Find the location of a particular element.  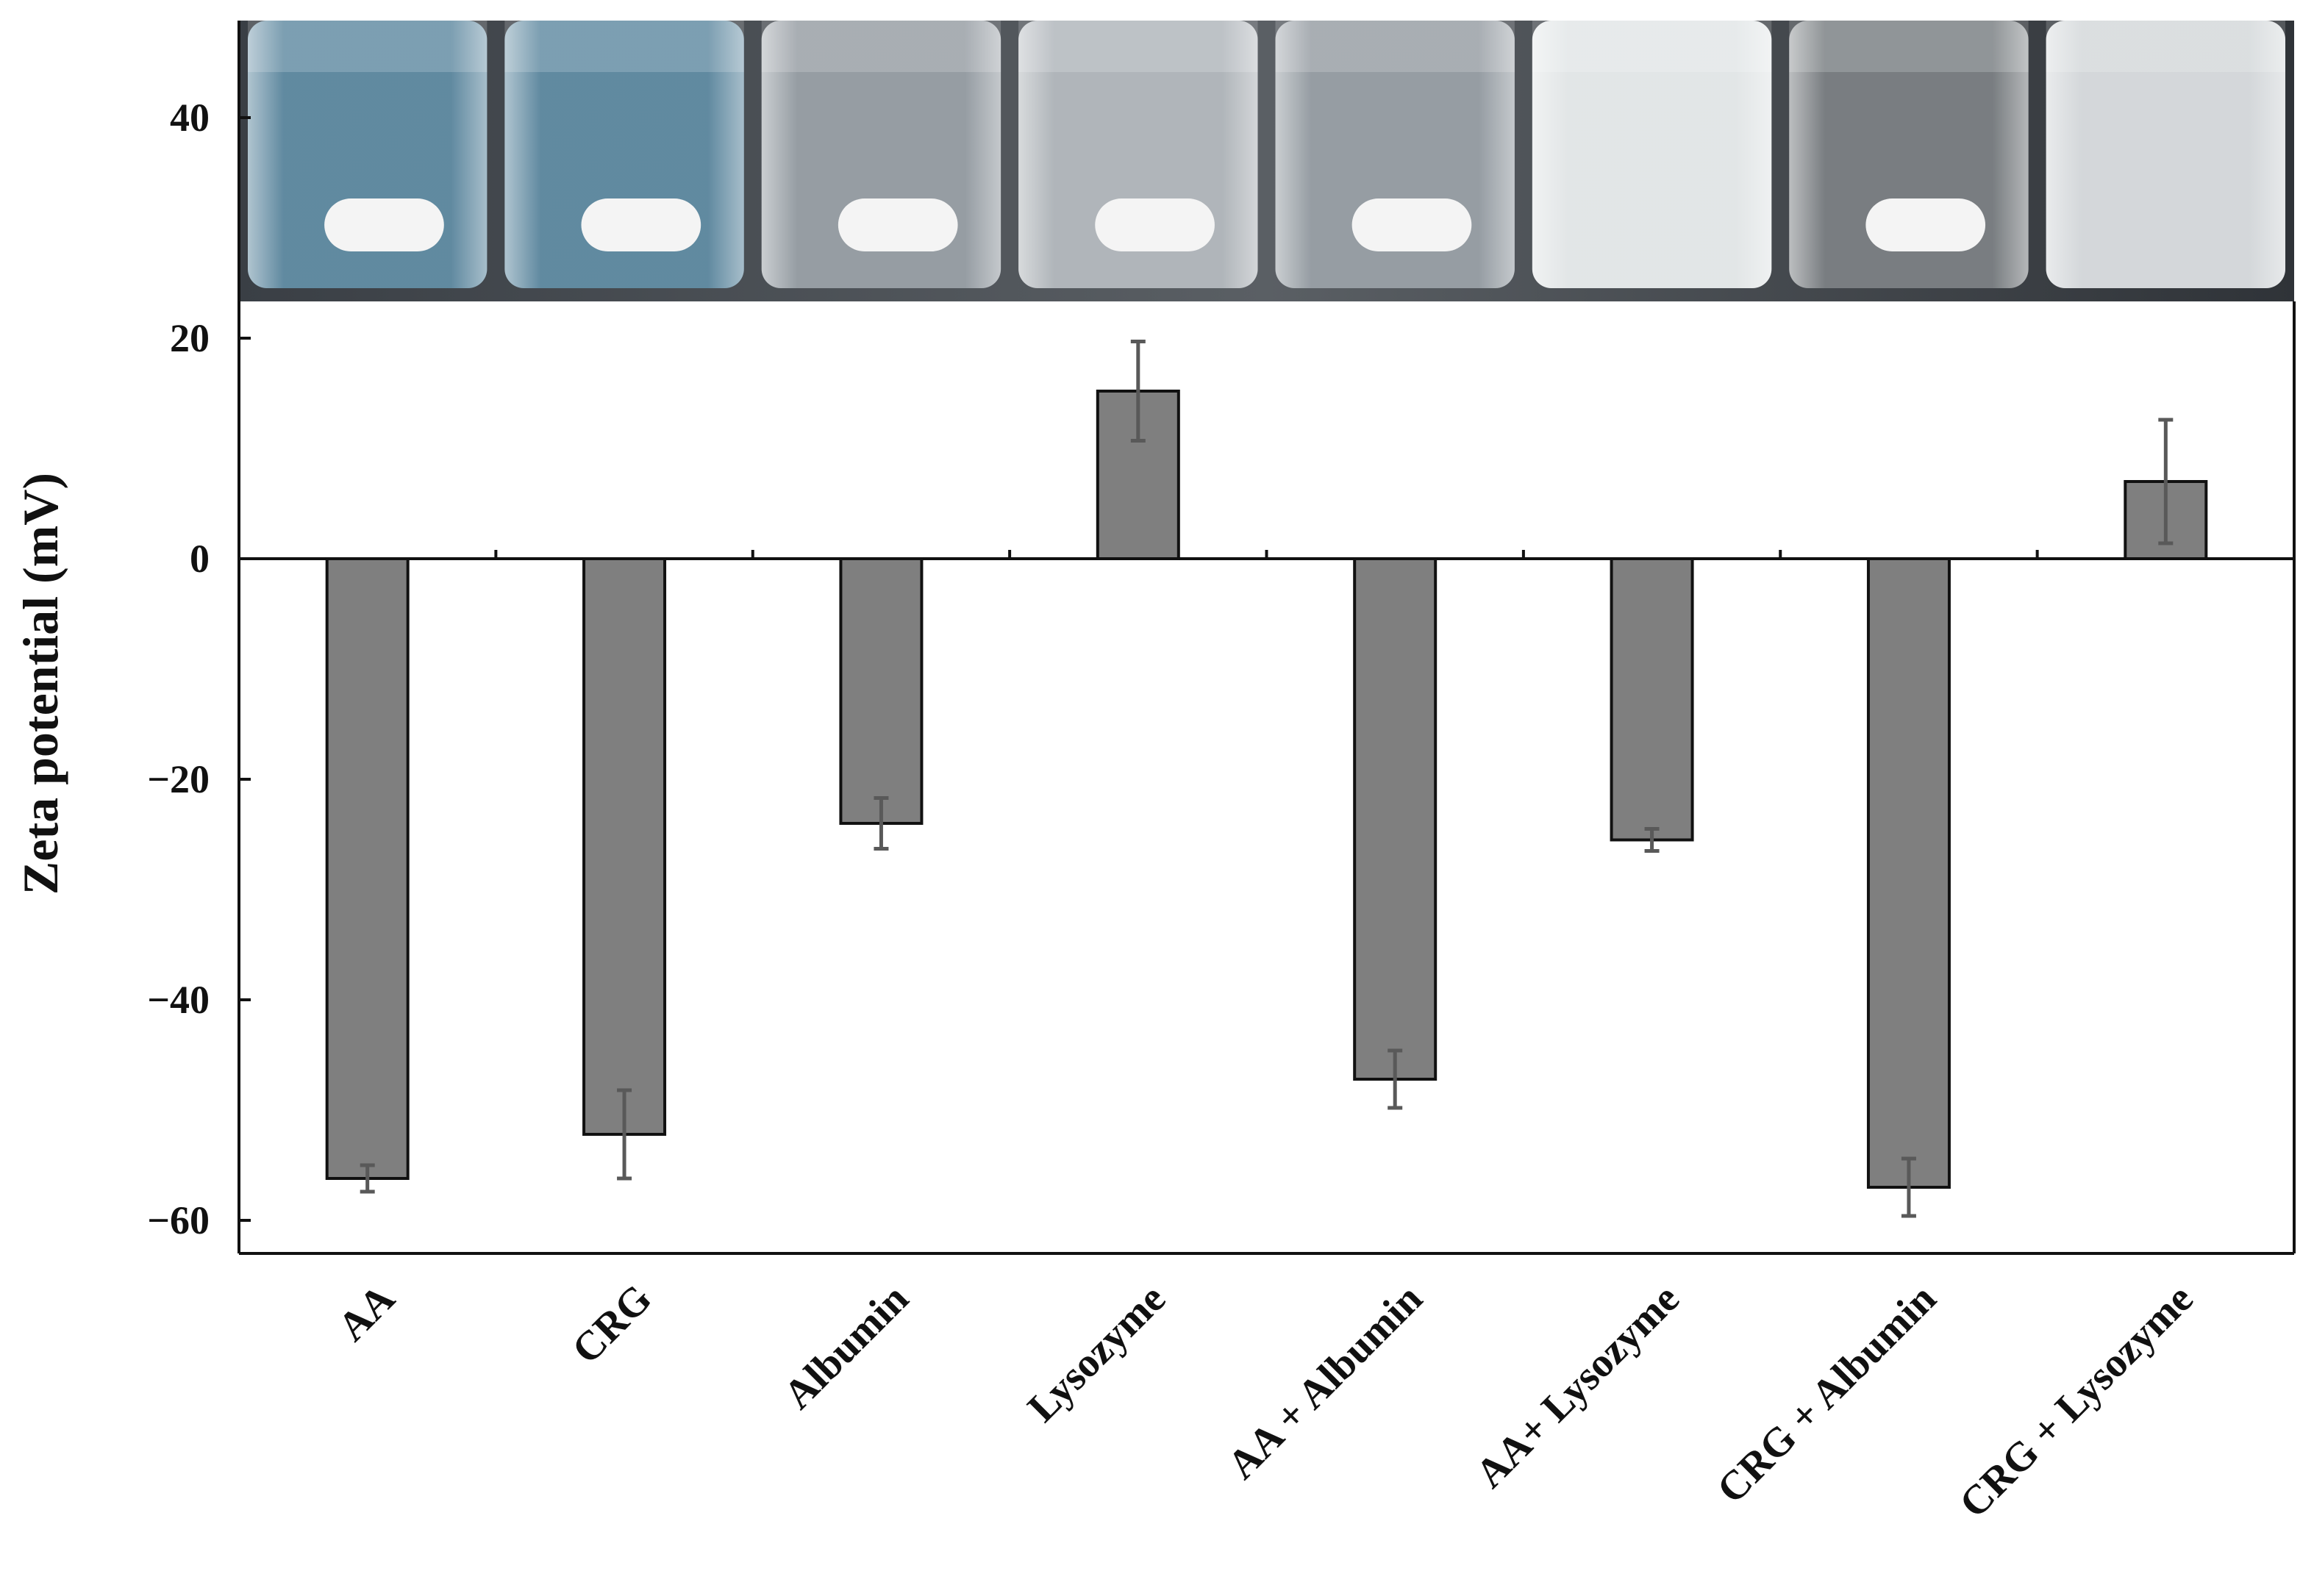

y-tick-label: 40 is located at coordinates (190, 118).